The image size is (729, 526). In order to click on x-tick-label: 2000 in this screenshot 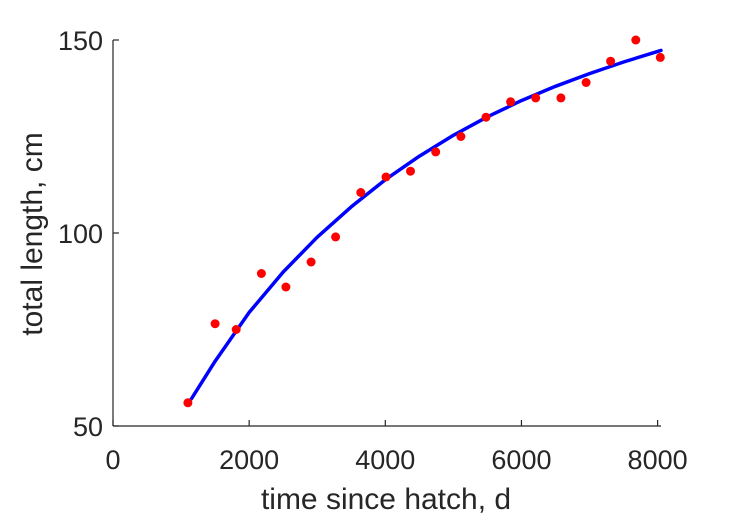, I will do `click(249, 460)`.